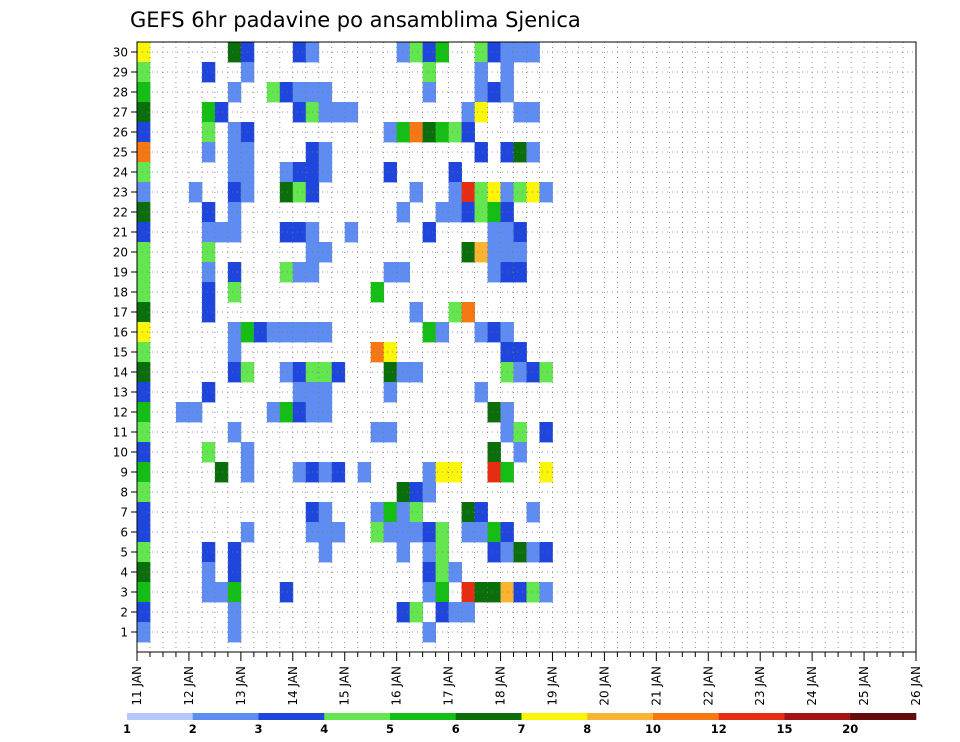 This screenshot has width=960, height=742. Describe the element at coordinates (429, 132) in the screenshot. I see `precip-cell-m26-s22` at that location.